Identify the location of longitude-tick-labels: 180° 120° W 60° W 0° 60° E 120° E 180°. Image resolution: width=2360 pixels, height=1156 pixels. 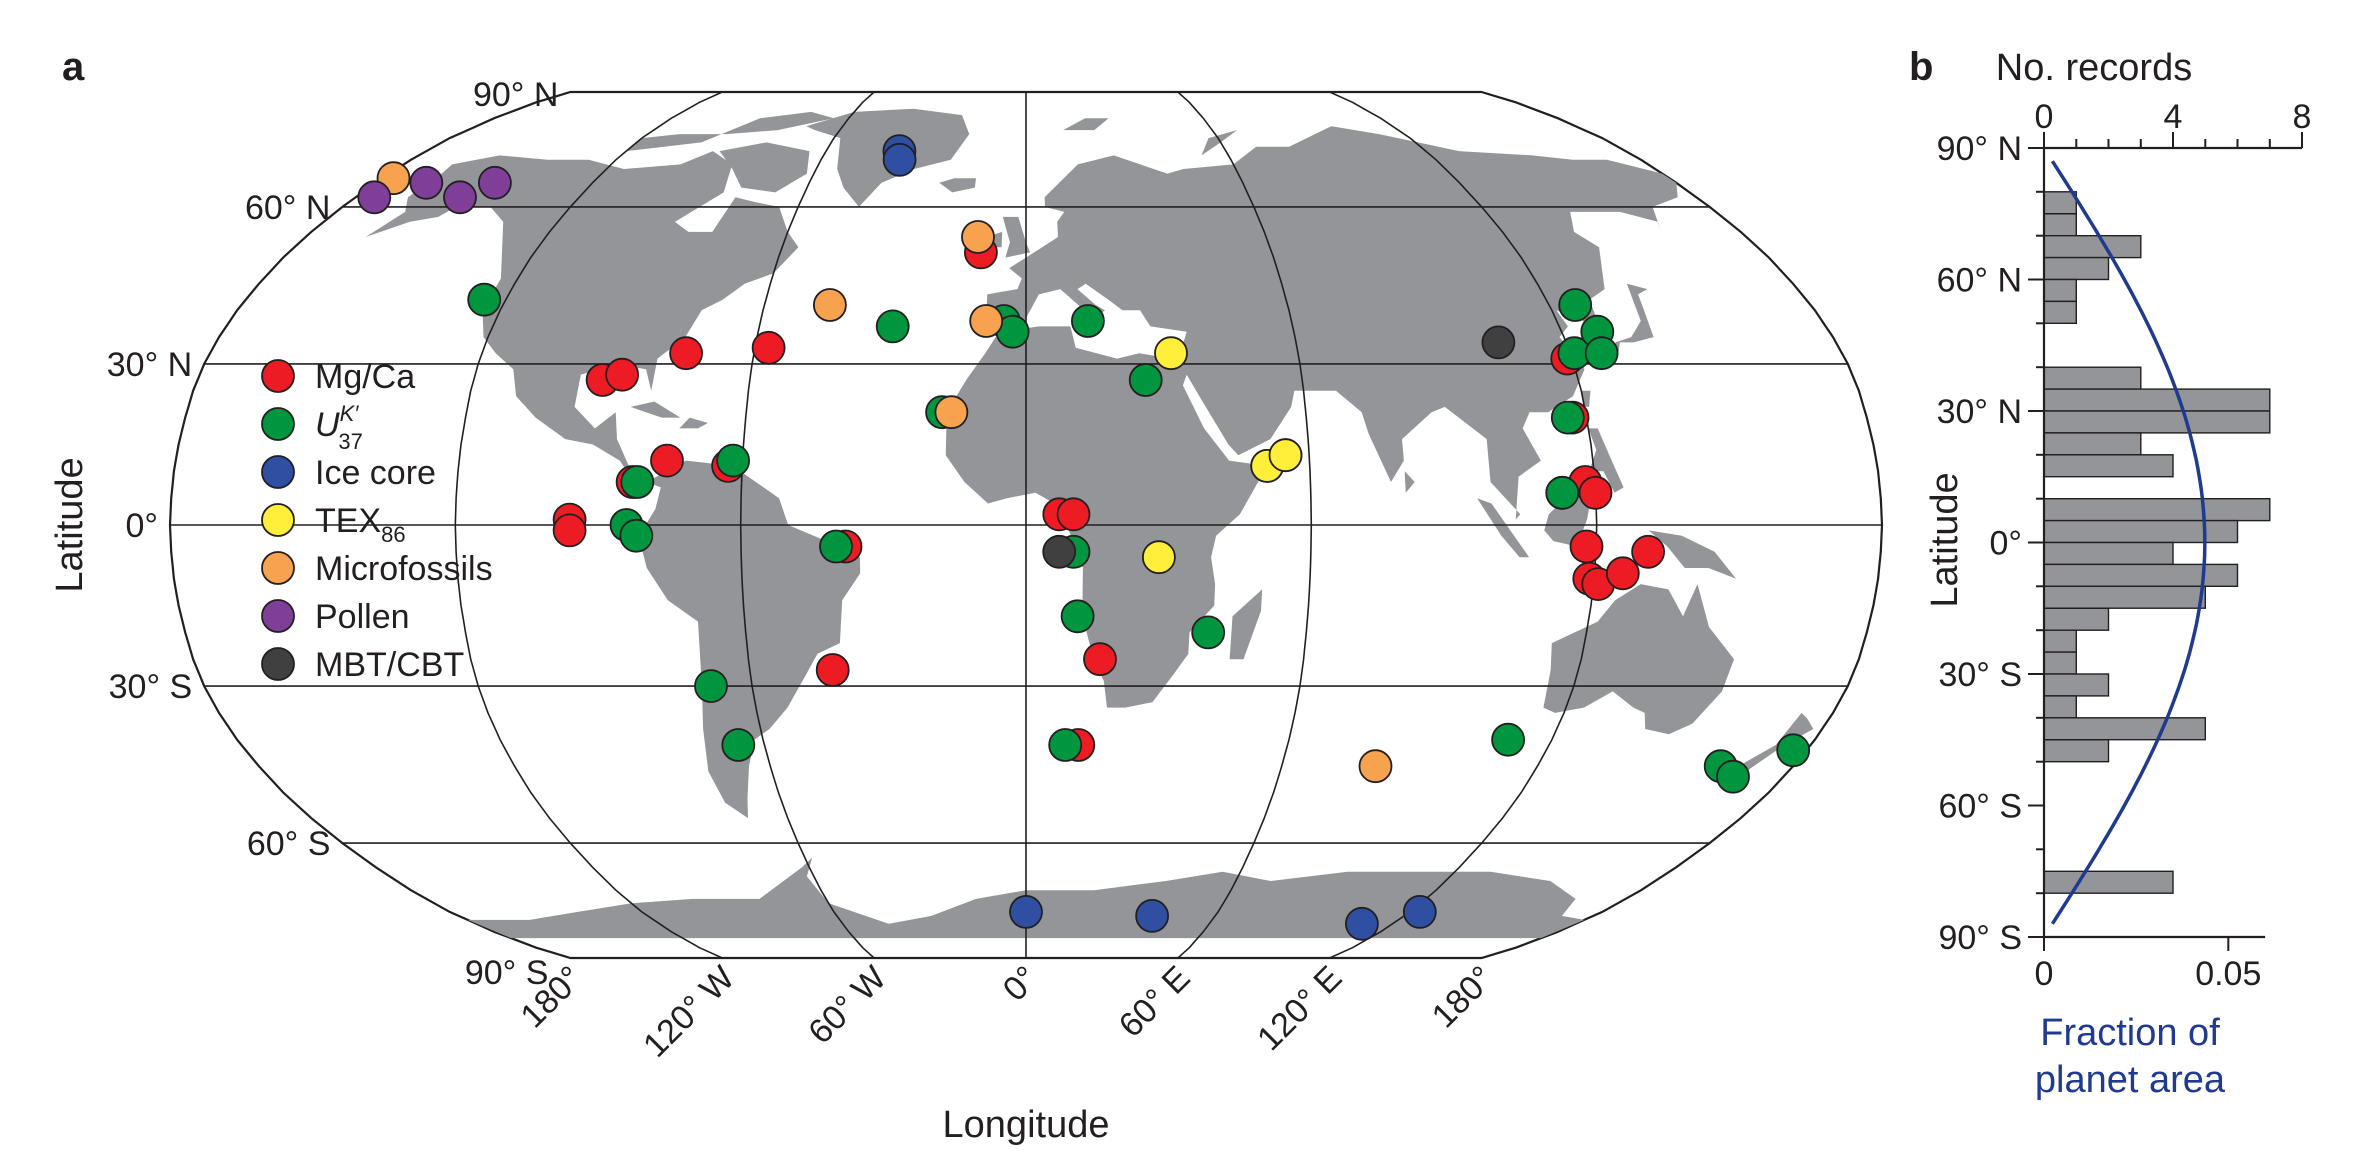
(1007, 1012).